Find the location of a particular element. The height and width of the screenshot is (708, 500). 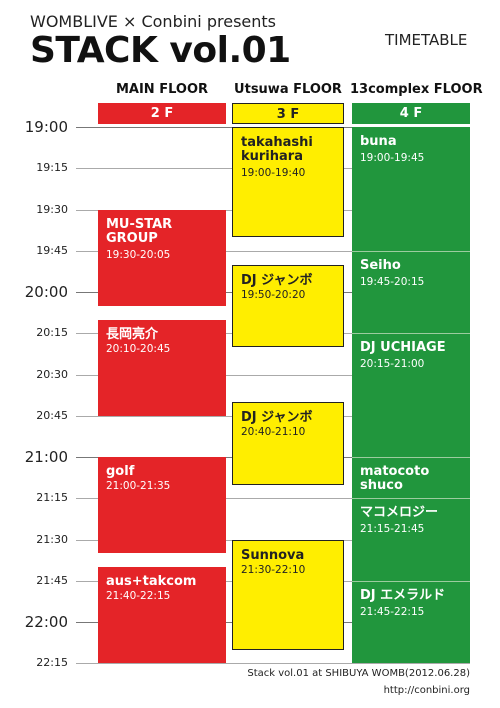

floor-badge-3f: 3 F is located at coordinates (288, 113).